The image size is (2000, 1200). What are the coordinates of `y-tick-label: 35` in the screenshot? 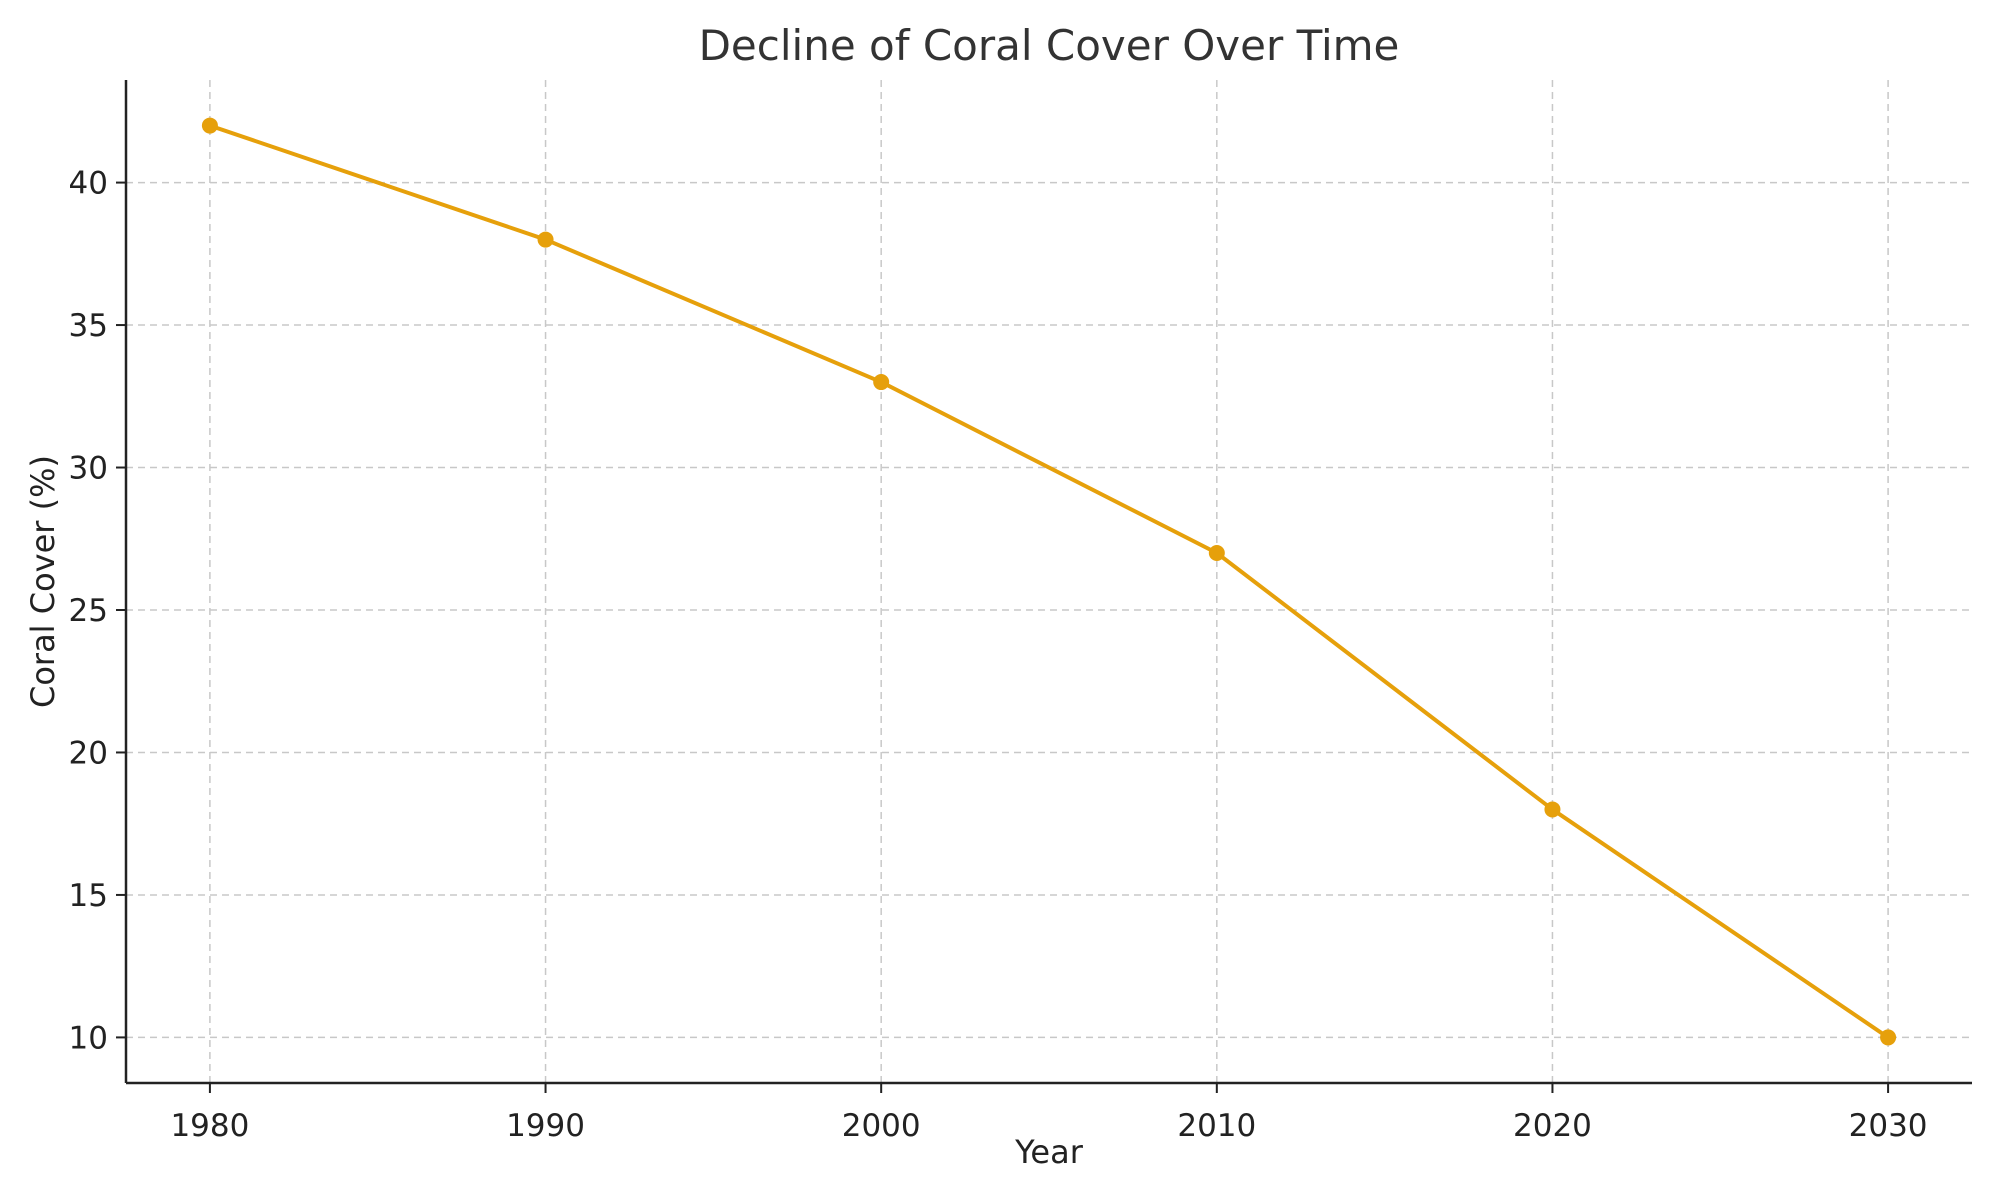 It's located at (88, 326).